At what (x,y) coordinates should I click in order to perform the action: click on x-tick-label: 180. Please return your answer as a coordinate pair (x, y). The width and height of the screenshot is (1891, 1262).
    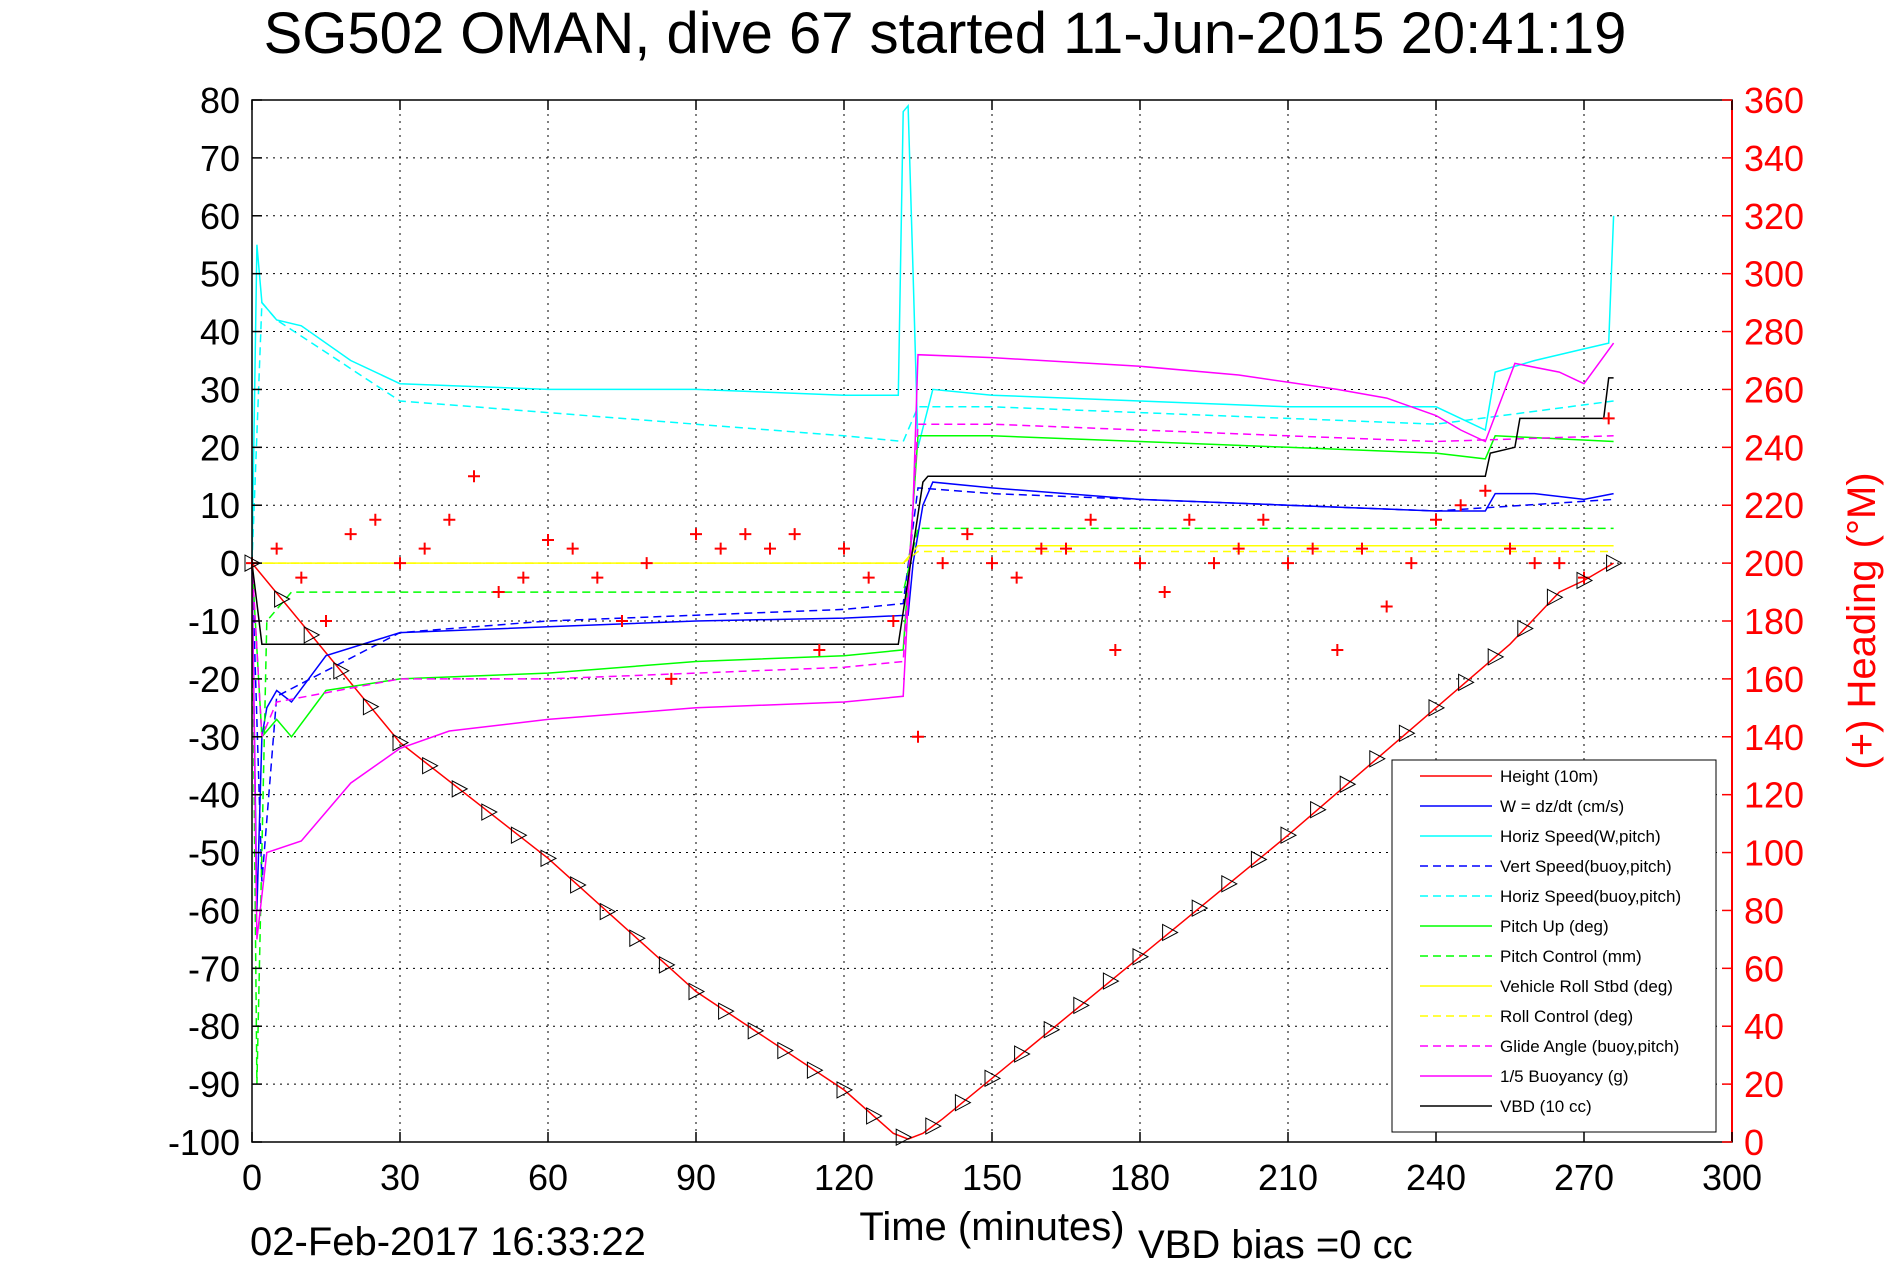
    Looking at the image, I should click on (1140, 1177).